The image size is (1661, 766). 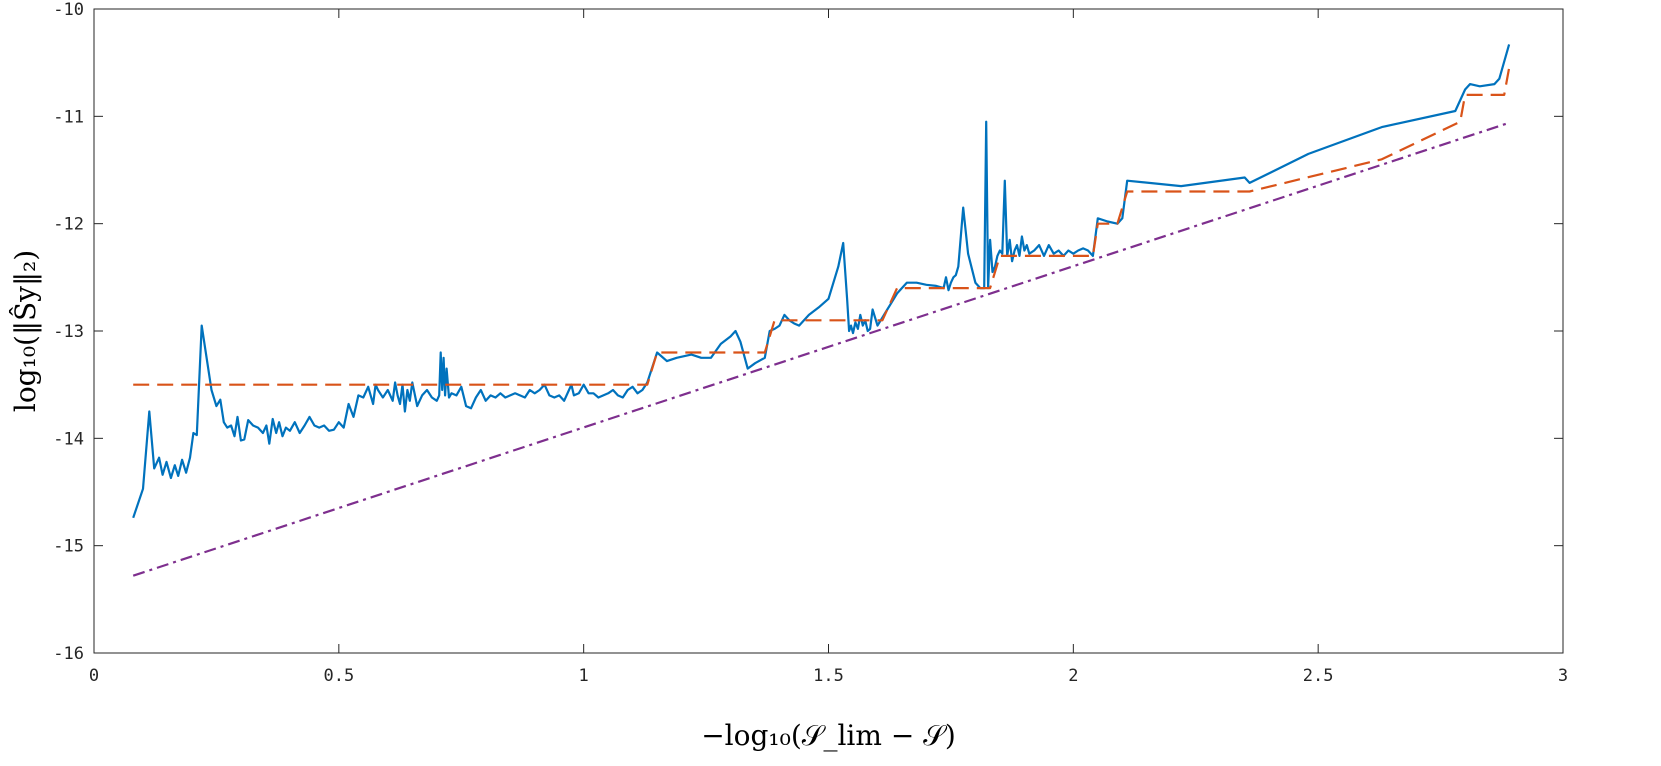 What do you see at coordinates (68, 117) in the screenshot?
I see `y-tick-label: -11` at bounding box center [68, 117].